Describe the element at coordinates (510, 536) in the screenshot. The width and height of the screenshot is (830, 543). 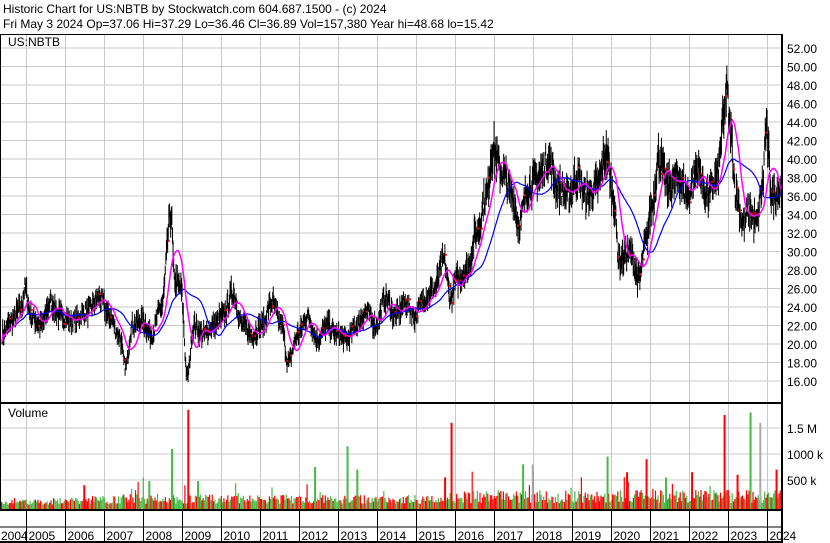
I see `year-tick-label: 2017` at that location.